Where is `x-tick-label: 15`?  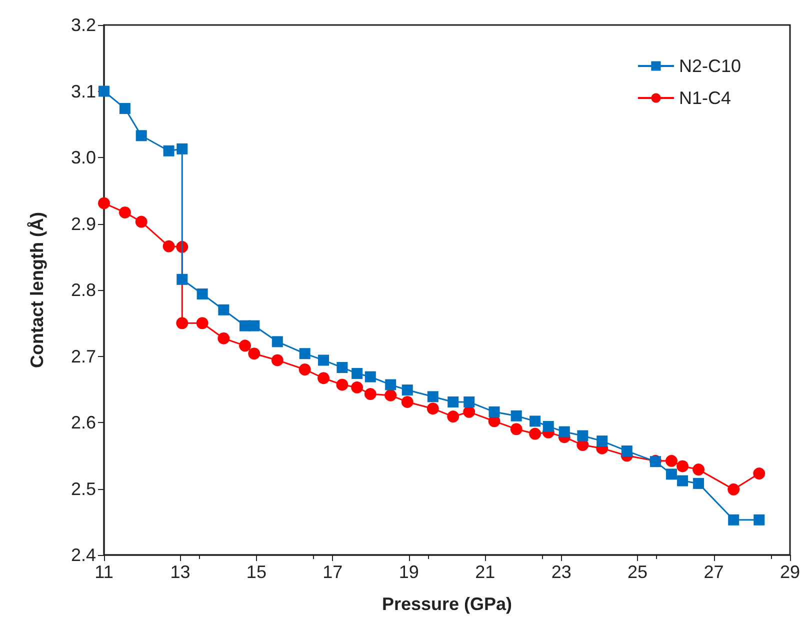 x-tick-label: 15 is located at coordinates (256, 572).